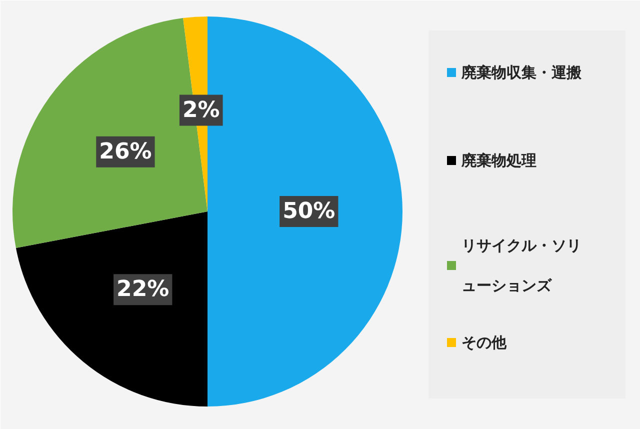  What do you see at coordinates (201, 110) in the screenshot?
I see `data-label: 2%` at bounding box center [201, 110].